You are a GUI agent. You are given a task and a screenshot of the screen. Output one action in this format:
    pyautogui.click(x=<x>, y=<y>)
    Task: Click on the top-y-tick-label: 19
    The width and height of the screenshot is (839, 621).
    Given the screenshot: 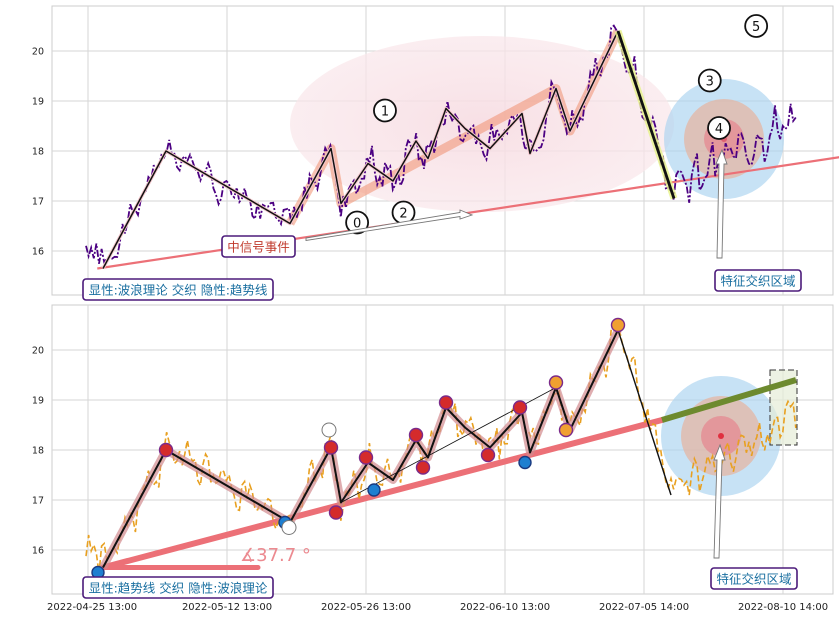 What is the action you would take?
    pyautogui.click(x=38, y=102)
    